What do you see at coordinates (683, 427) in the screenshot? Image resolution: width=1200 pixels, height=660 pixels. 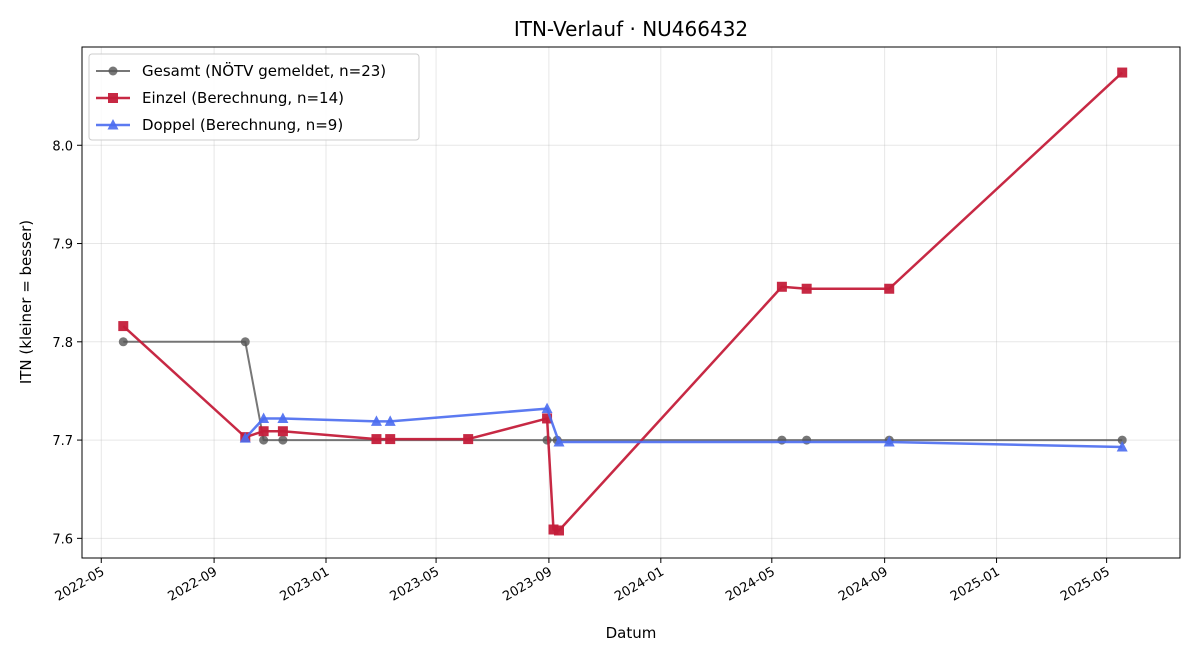 I see `series-triangle` at bounding box center [683, 427].